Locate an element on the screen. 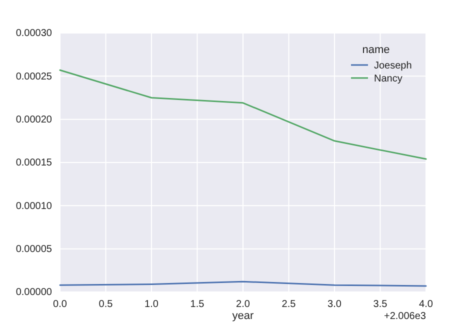 This screenshot has height=325, width=474. x-tick-label: 1.0 is located at coordinates (151, 304).